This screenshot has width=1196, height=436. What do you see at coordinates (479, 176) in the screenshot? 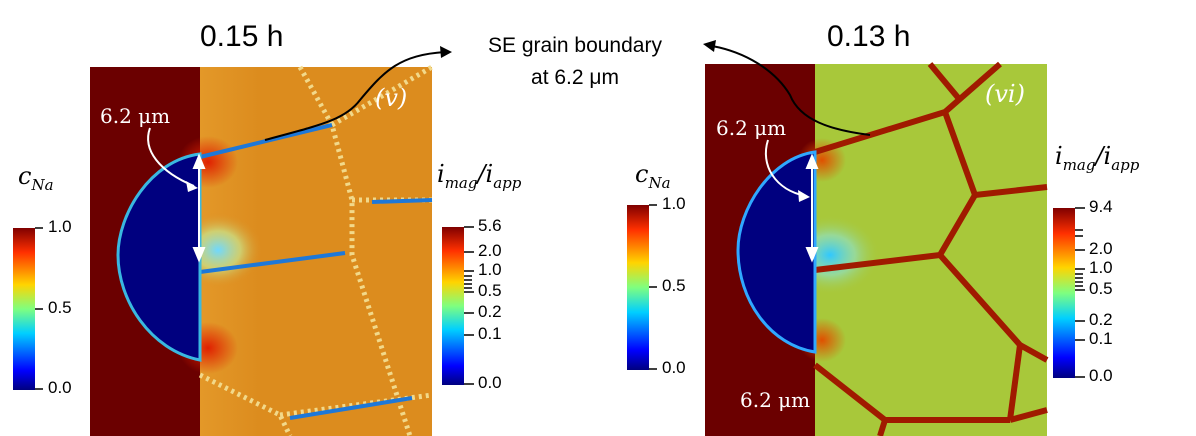
I see `left-imag-title: imag/iapp` at bounding box center [479, 176].